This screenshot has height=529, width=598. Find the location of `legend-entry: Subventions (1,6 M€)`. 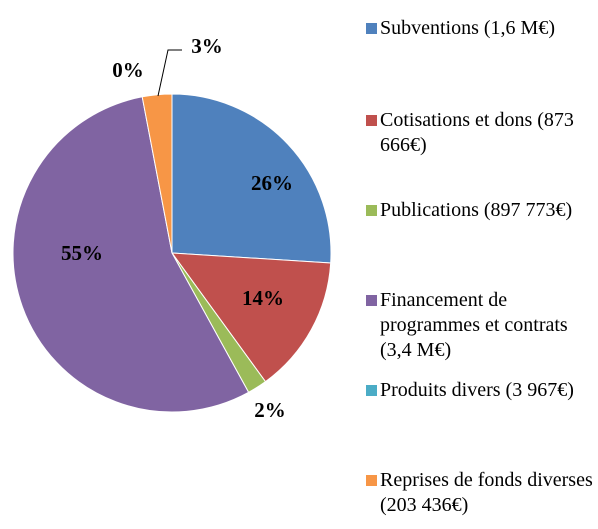

legend-entry: Subventions (1,6 M€) is located at coordinates (480, 28).